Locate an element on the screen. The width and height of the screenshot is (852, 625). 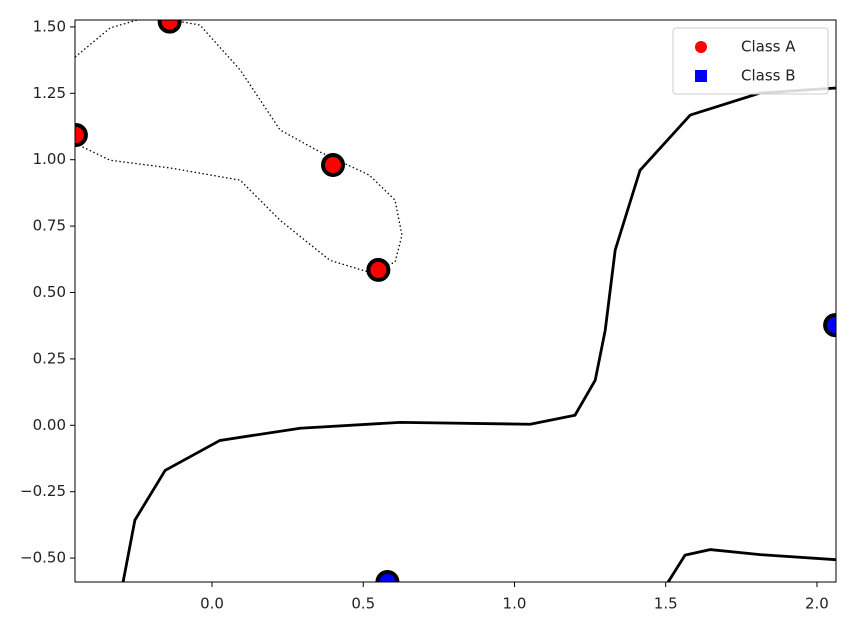
y-tick-label: 0.75 is located at coordinates (49, 226).